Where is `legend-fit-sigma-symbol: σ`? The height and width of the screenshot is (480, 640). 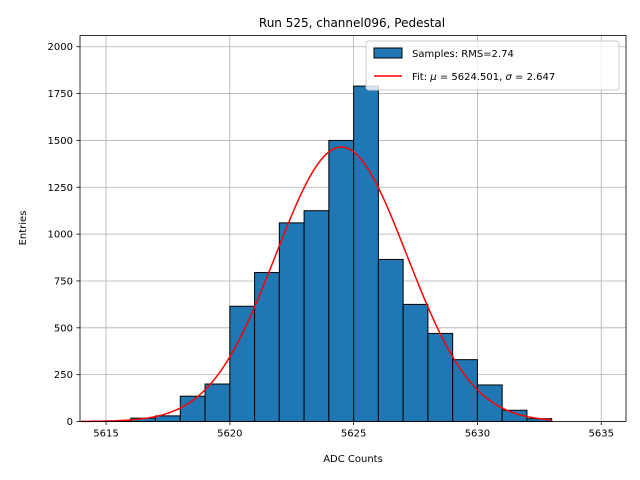
legend-fit-sigma-symbol: σ is located at coordinates (508, 77).